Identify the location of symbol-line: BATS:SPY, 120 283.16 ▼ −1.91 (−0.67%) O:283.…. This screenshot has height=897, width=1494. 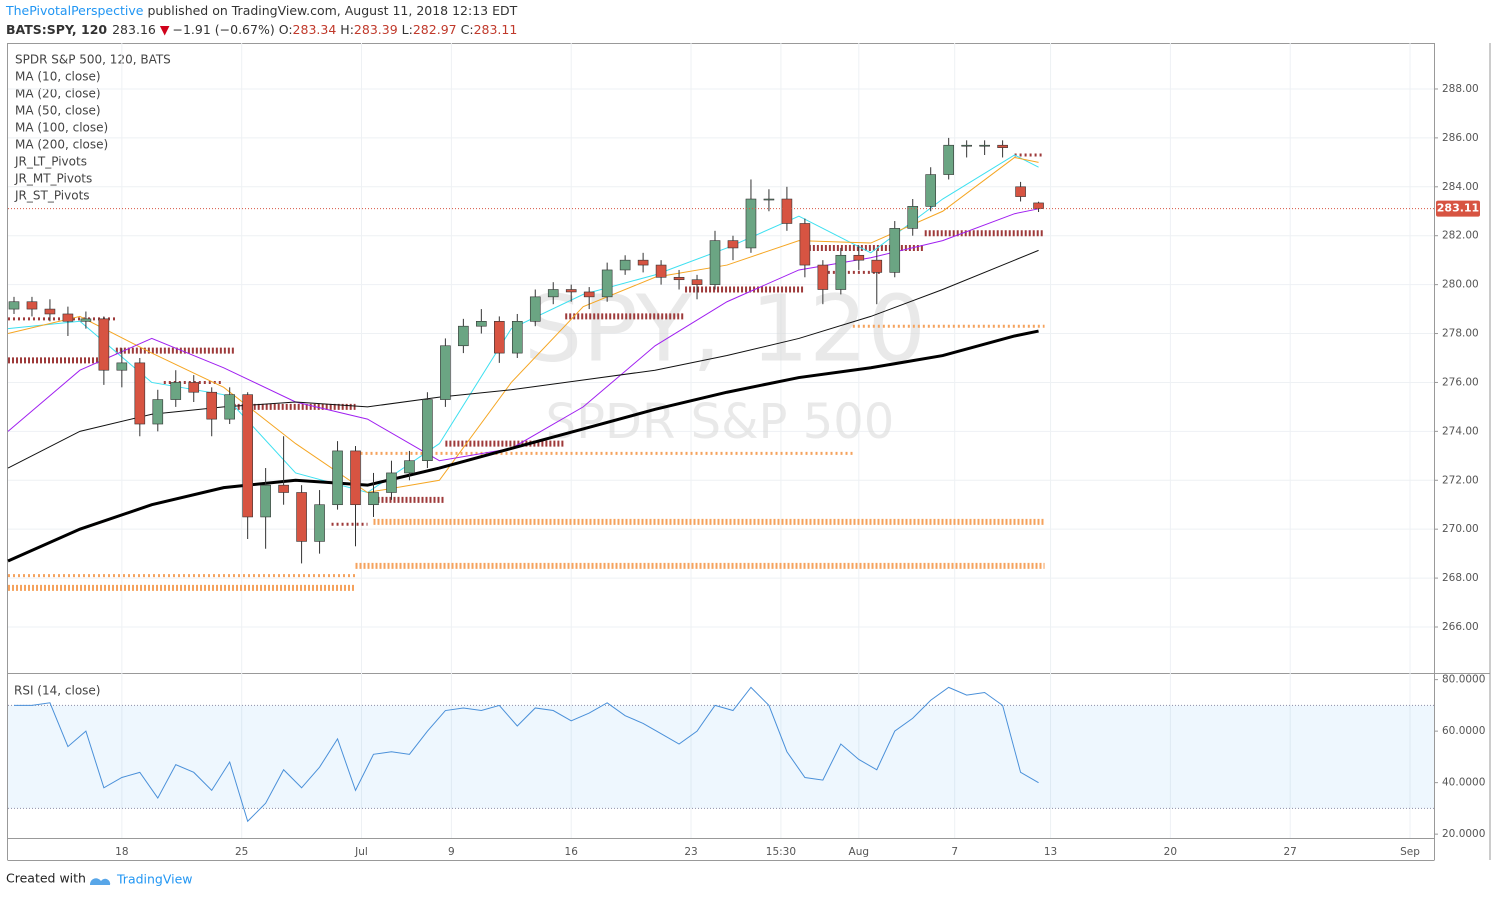
(261, 29).